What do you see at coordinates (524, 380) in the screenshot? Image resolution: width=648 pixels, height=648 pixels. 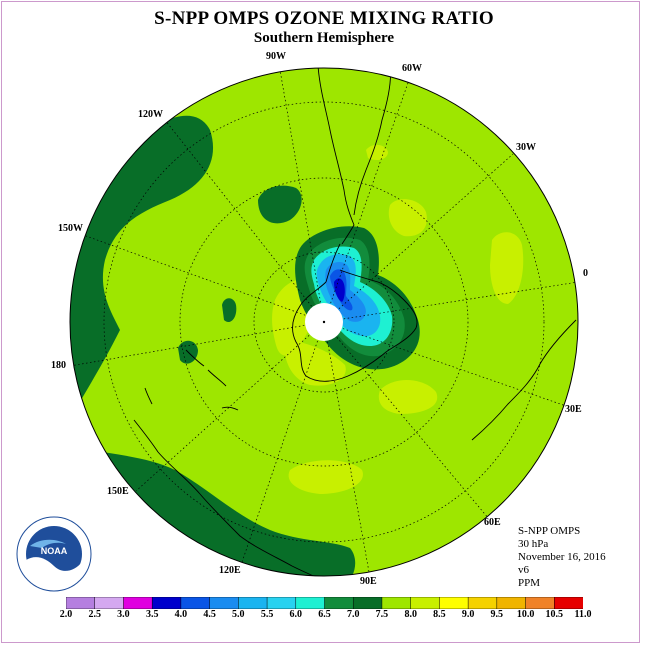 I see `africa-coast` at bounding box center [524, 380].